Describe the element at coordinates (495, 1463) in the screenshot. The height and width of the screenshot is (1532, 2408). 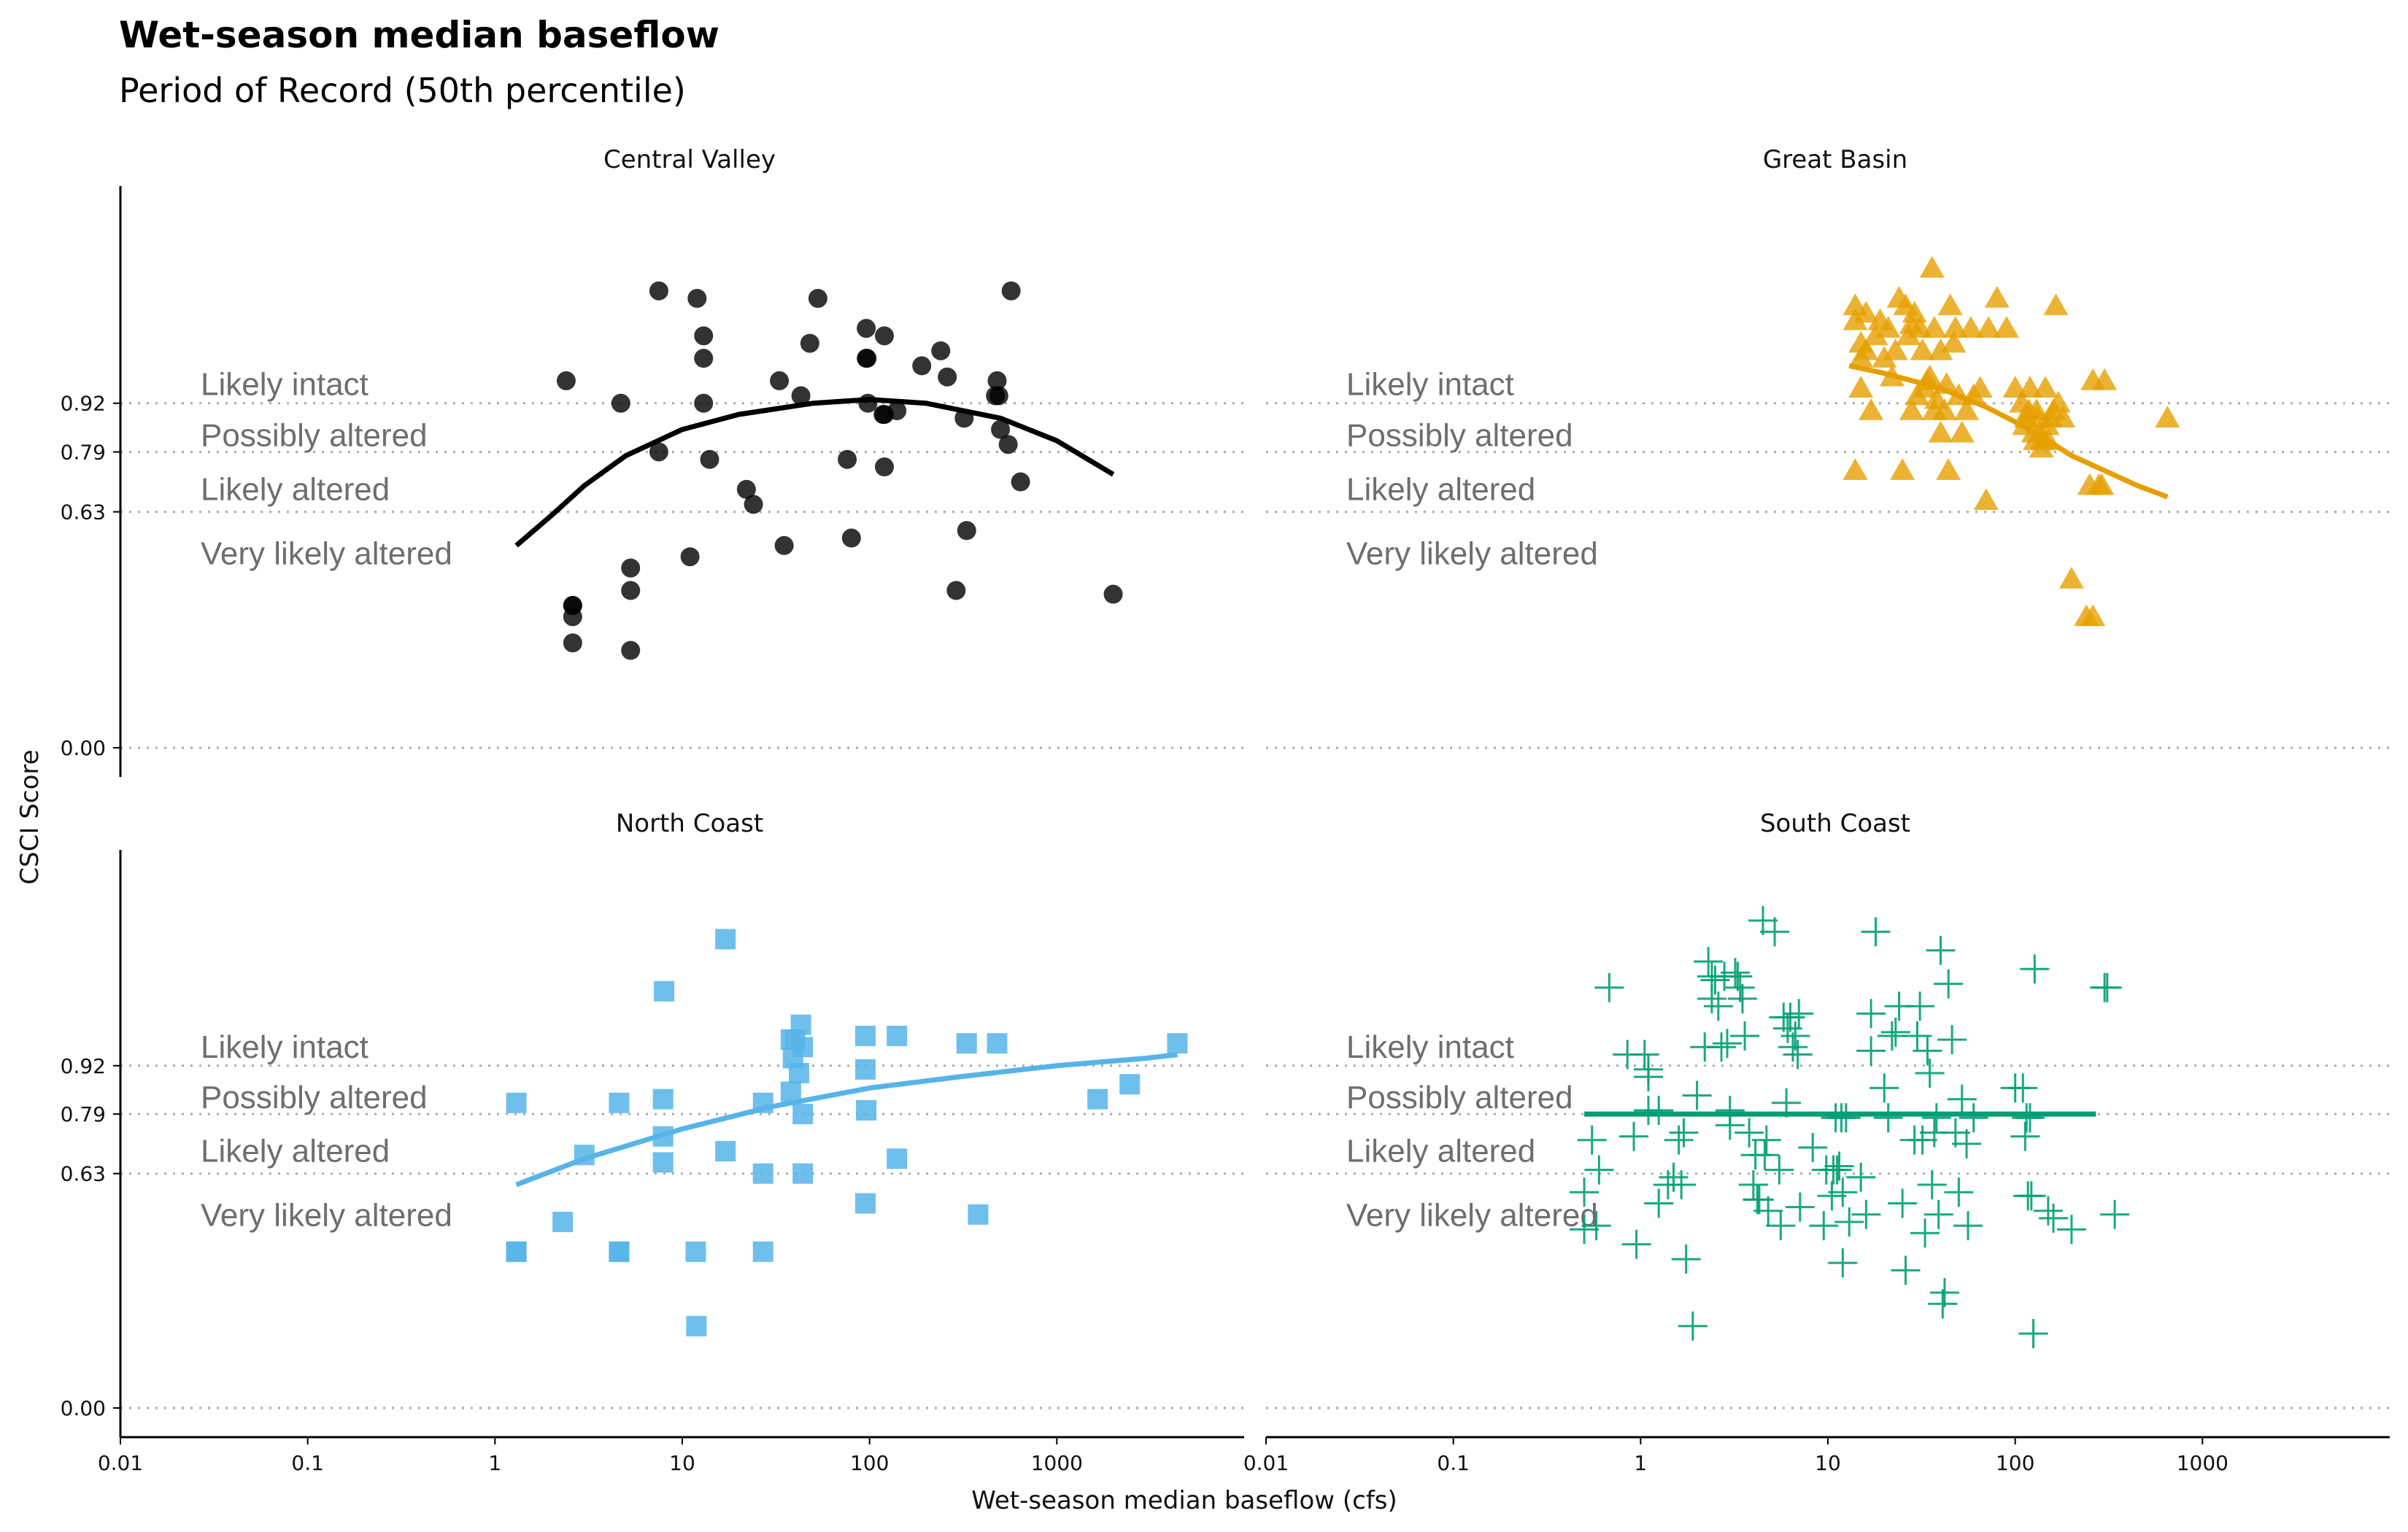
I see `x-tick-label: 1` at that location.